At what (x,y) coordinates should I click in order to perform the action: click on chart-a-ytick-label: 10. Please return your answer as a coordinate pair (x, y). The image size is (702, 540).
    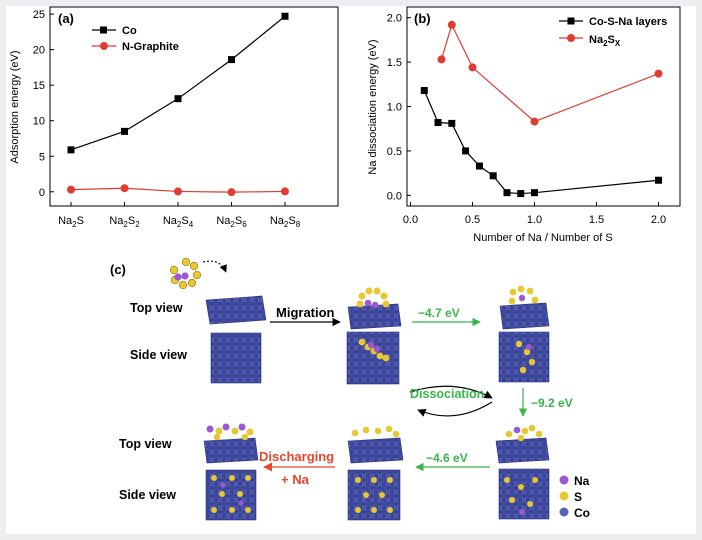
    Looking at the image, I should click on (39, 122).